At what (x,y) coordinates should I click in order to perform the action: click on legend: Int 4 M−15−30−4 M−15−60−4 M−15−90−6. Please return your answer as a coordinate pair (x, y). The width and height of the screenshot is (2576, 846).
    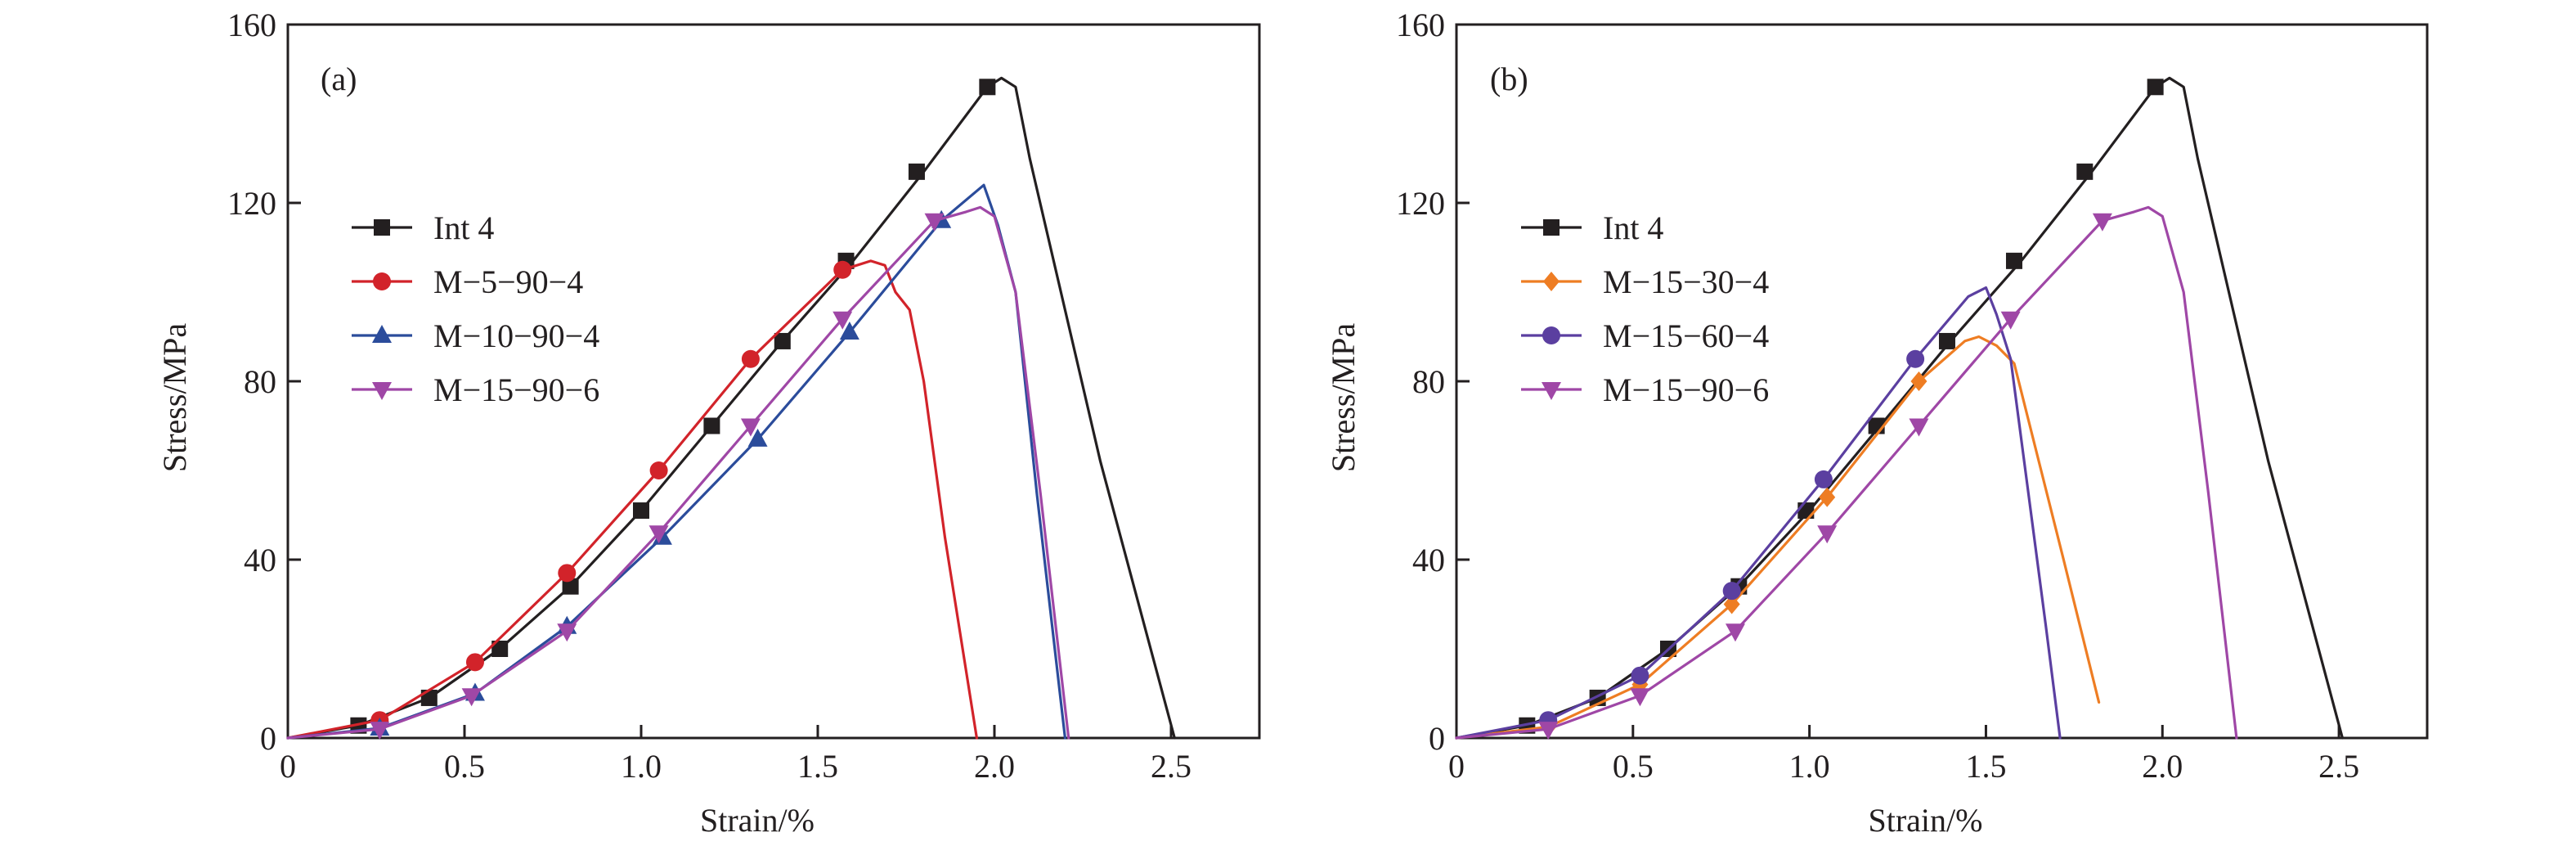
    Looking at the image, I should click on (1645, 309).